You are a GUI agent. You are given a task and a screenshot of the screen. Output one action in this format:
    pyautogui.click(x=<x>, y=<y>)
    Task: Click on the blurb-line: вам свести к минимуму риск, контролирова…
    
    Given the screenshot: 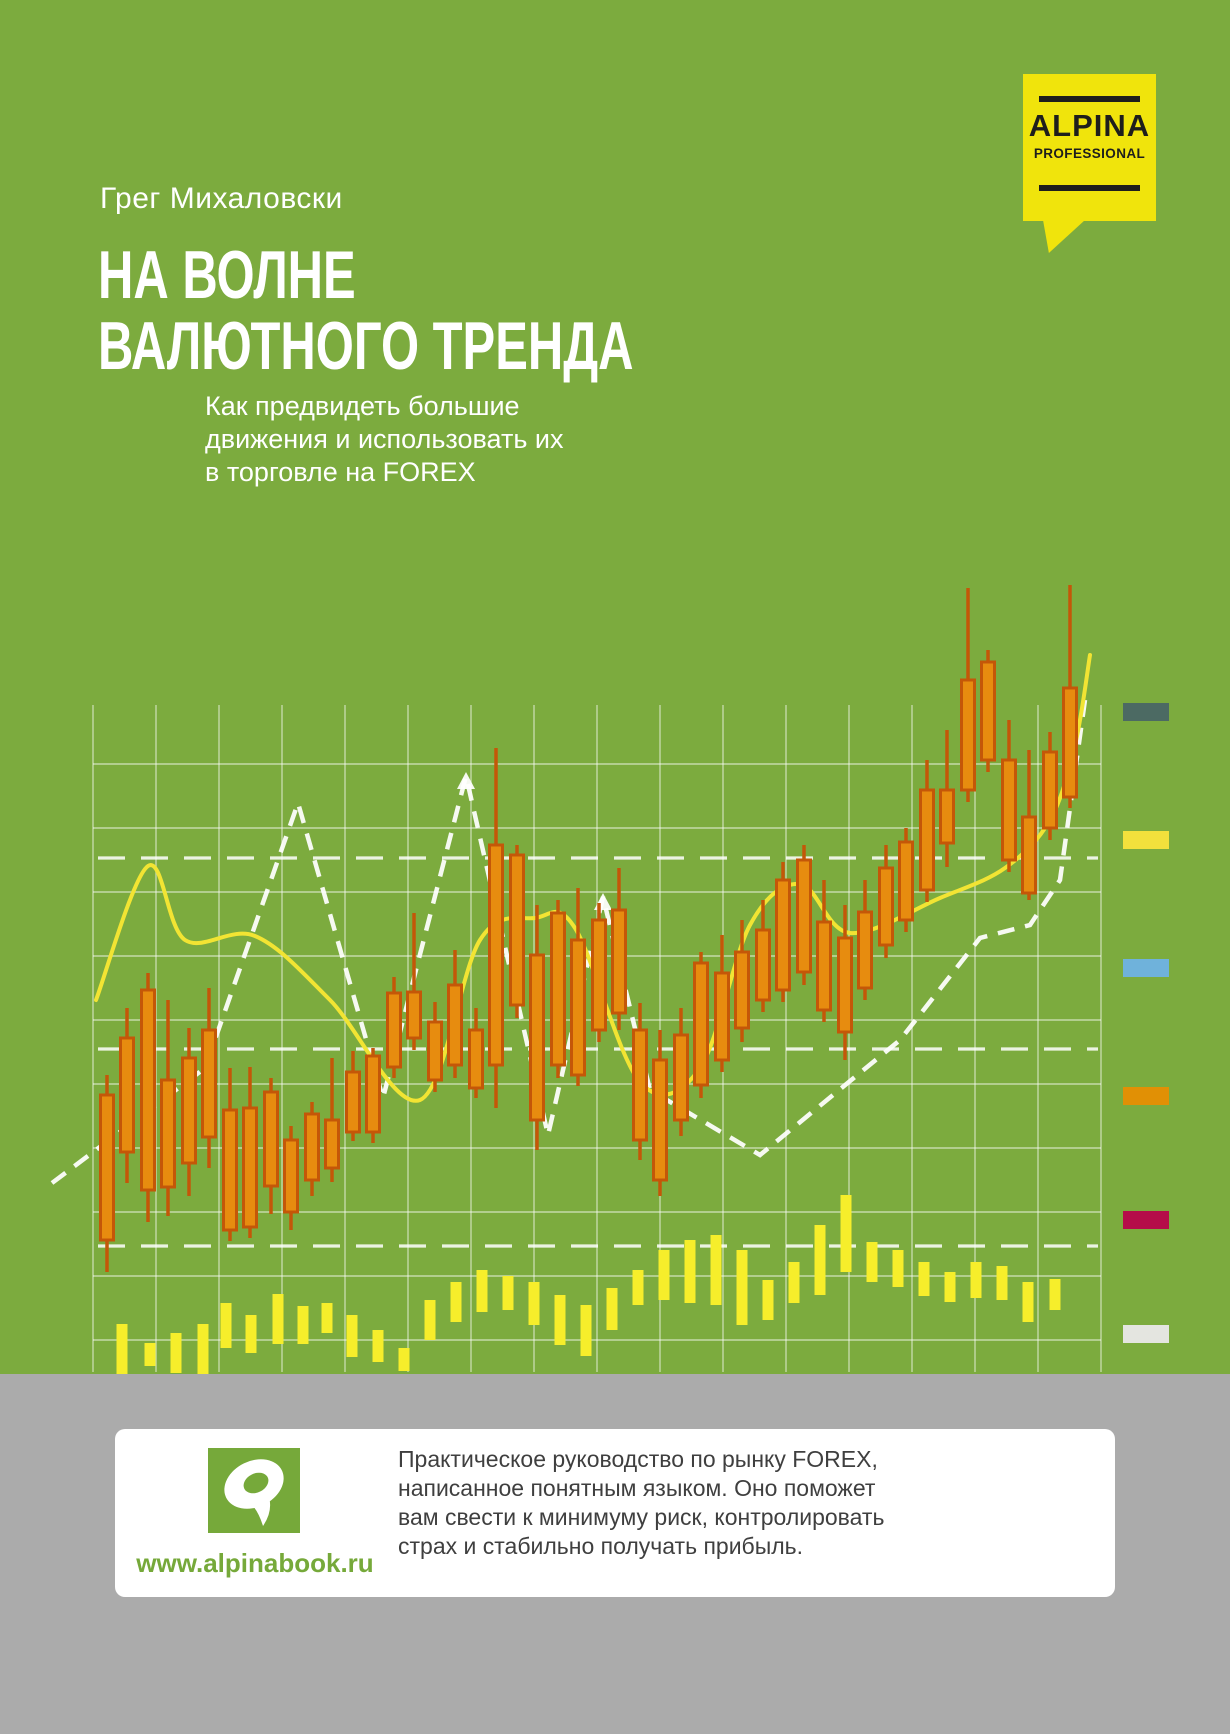 What is the action you would take?
    pyautogui.click(x=641, y=1517)
    